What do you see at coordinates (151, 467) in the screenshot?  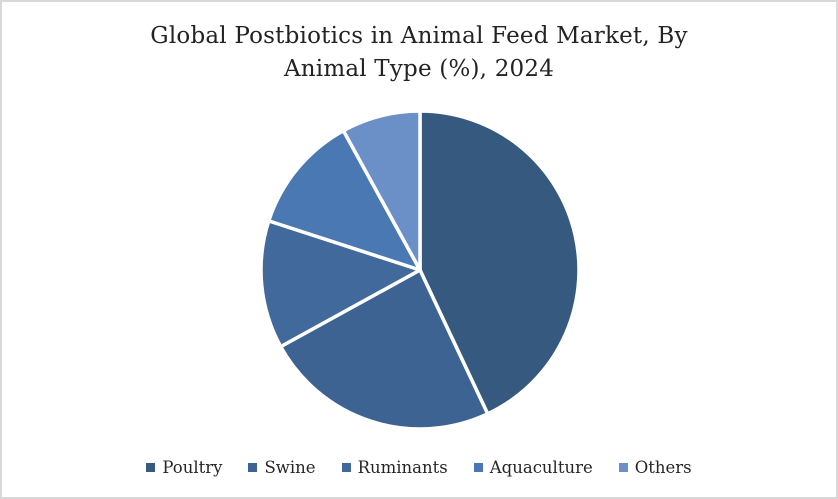 I see `legend-swatch-poultry` at bounding box center [151, 467].